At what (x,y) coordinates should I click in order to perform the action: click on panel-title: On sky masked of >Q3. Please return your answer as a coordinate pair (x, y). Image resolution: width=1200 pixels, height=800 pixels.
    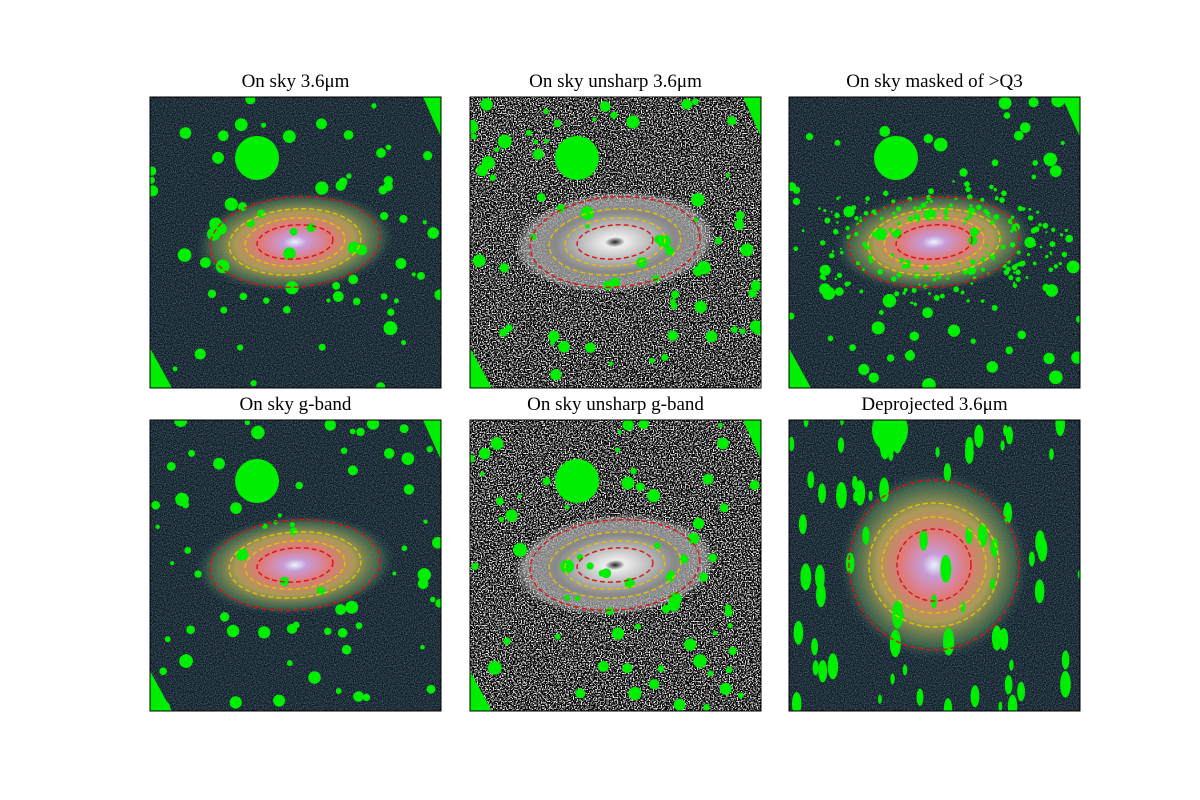
    Looking at the image, I should click on (934, 81).